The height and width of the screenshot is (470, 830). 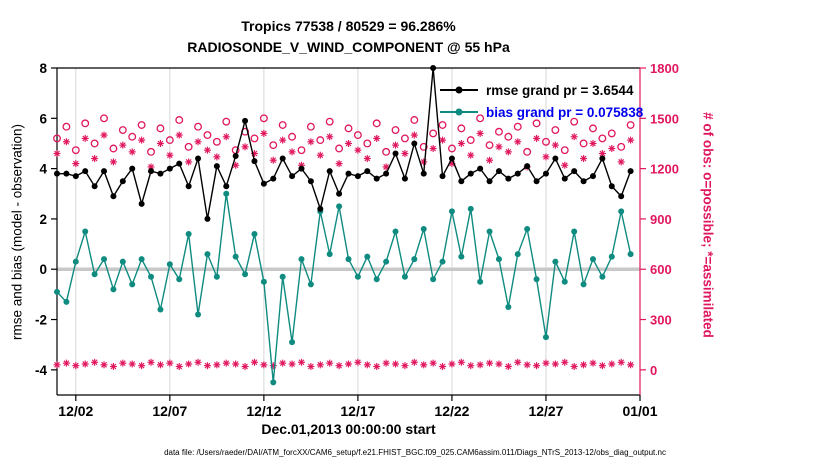 I want to click on y-left-tick-label: 2, so click(x=43, y=219).